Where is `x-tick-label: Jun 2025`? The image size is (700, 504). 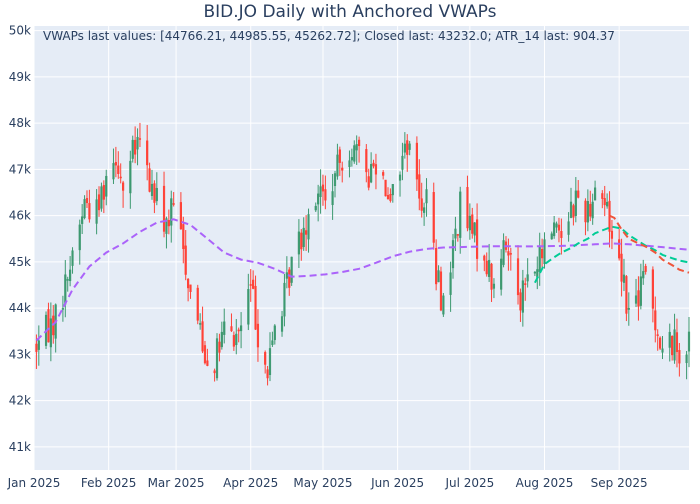 x-tick-label: Jun 2025 is located at coordinates (397, 483).